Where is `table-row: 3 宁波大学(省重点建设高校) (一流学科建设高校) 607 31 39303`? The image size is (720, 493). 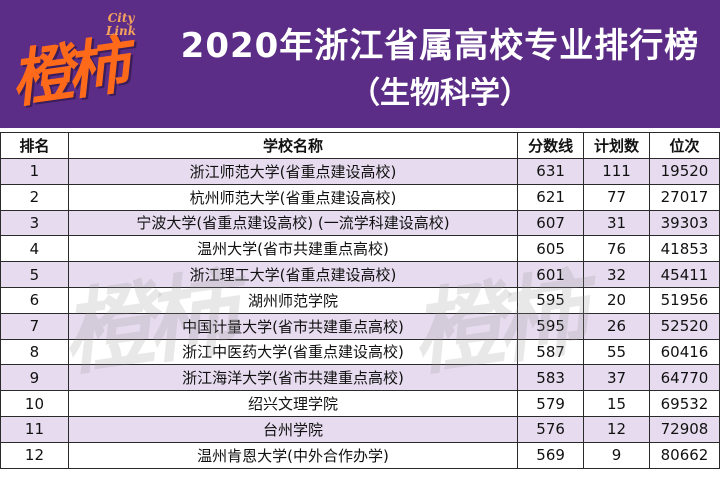 table-row: 3 宁波大学(省重点建设高校) (一流学科建设高校) 607 31 39303 is located at coordinates (360, 223).